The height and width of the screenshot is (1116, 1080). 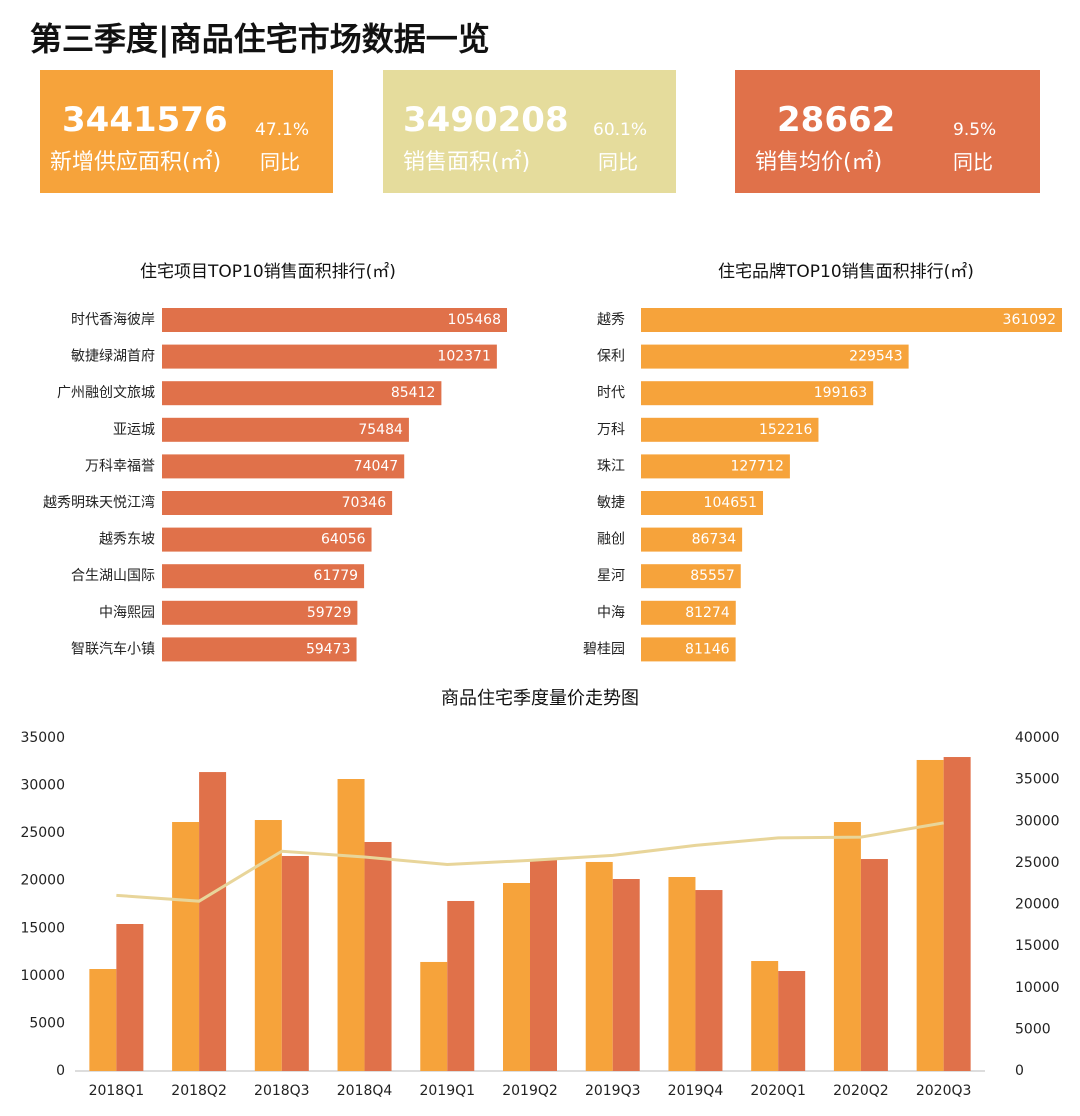 What do you see at coordinates (620, 130) in the screenshot?
I see `kpi-yoy: 60.1%` at bounding box center [620, 130].